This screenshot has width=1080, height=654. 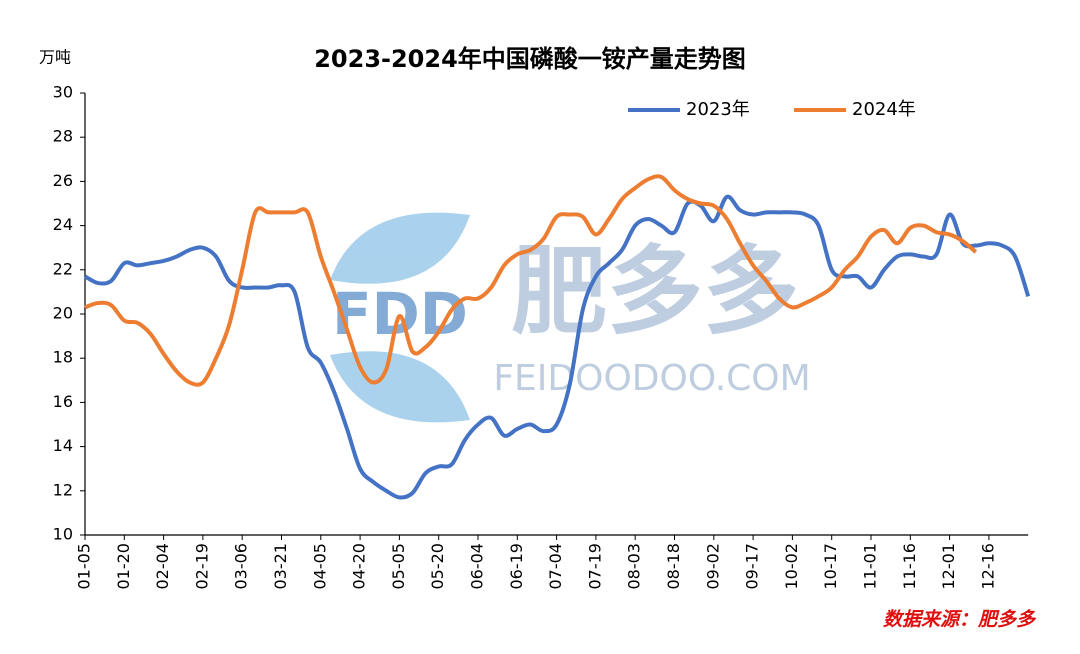 I want to click on x-tick-label: 10-17, so click(x=830, y=566).